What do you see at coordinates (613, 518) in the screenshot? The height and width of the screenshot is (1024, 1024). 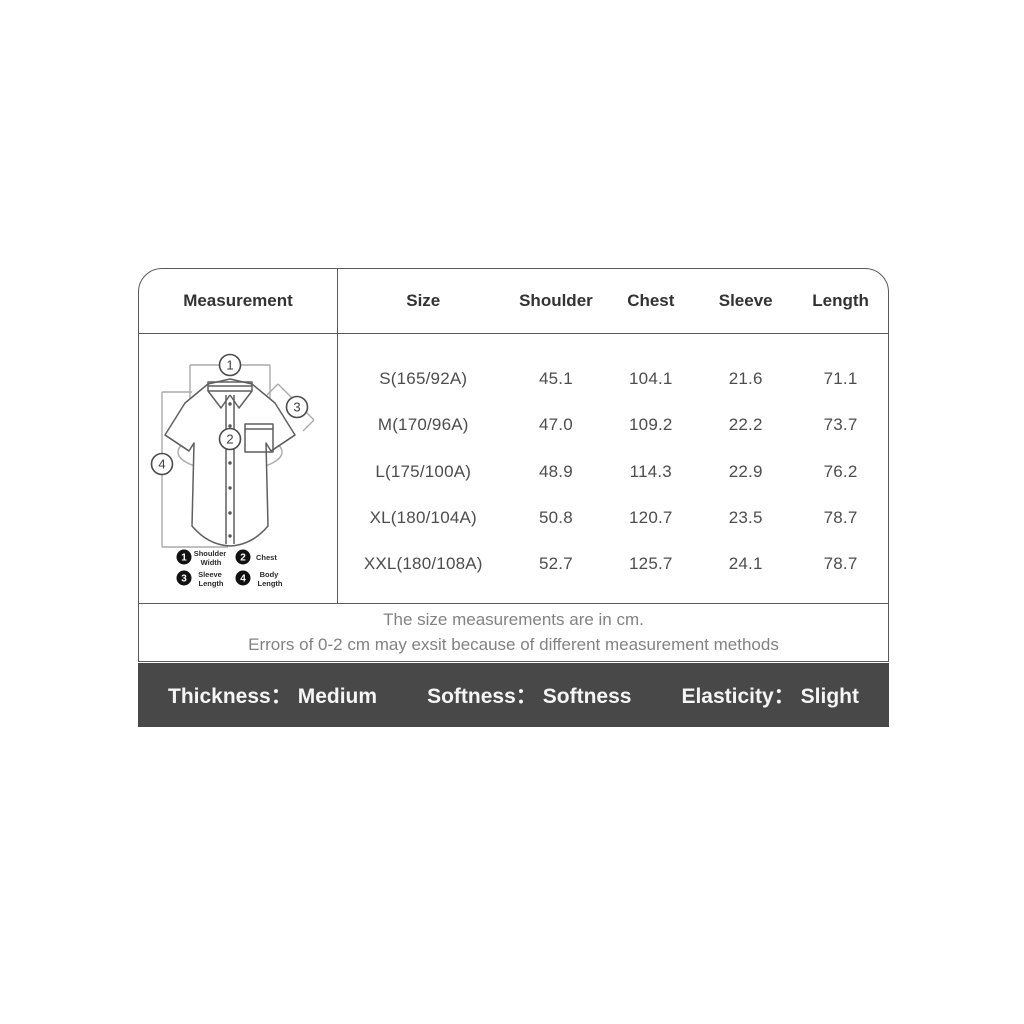 I see `table-row: XL(180/104A) 50.8 120.7 23.5 78.7` at bounding box center [613, 518].